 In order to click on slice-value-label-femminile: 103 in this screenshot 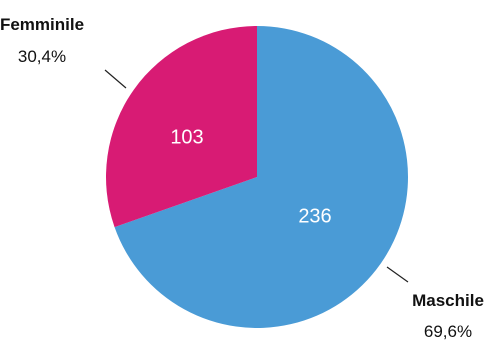, I will do `click(186, 137)`.